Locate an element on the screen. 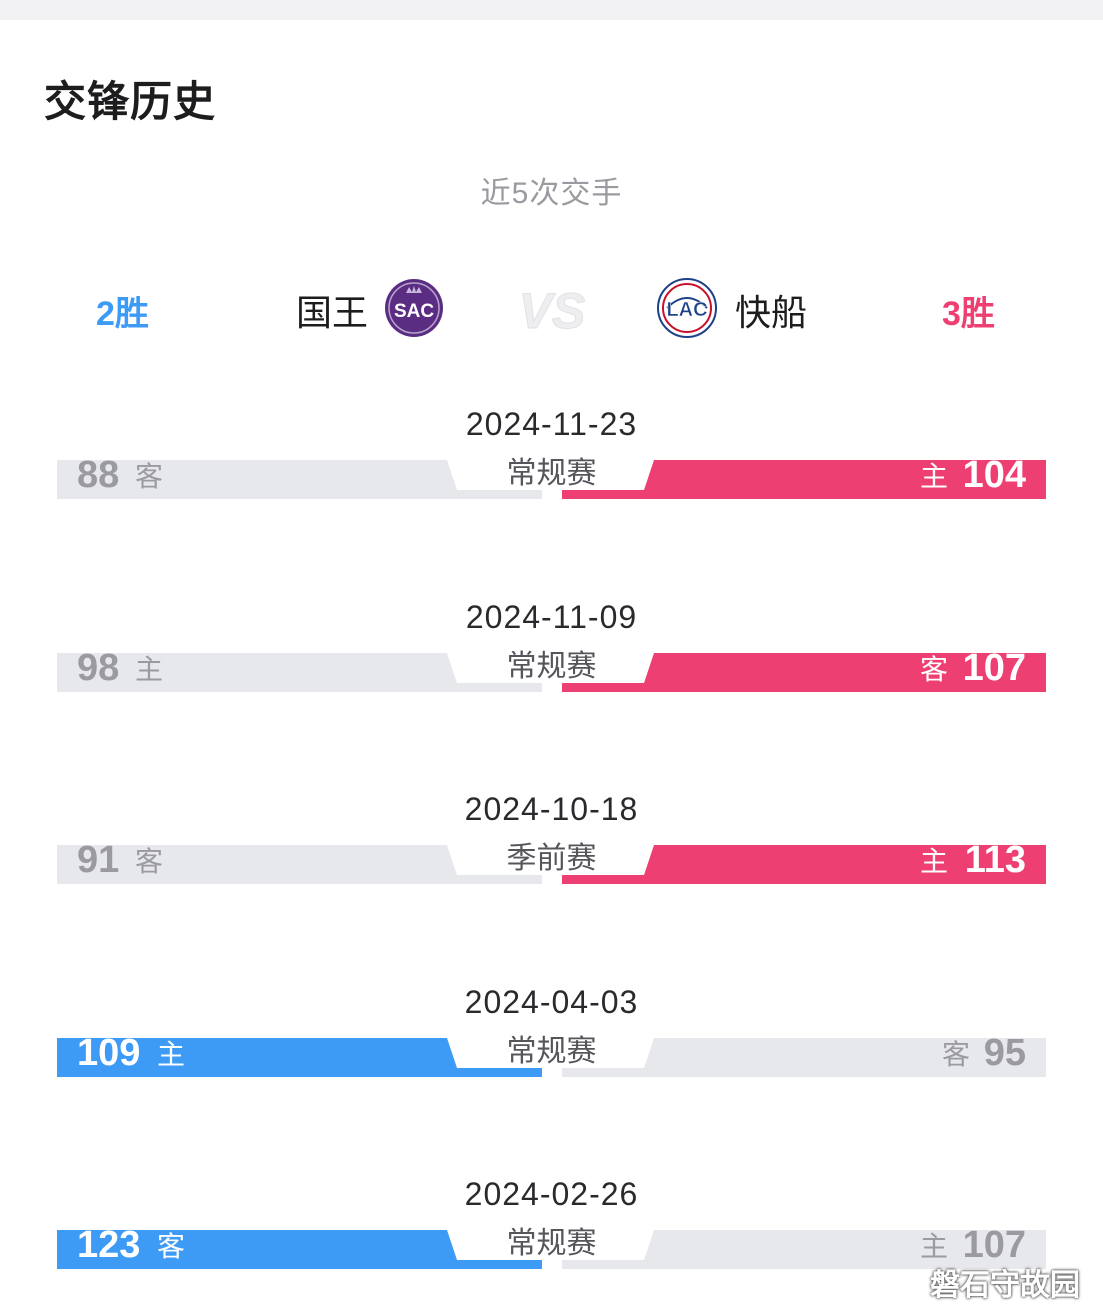  right-team-win-count: 3胜 is located at coordinates (968, 314).